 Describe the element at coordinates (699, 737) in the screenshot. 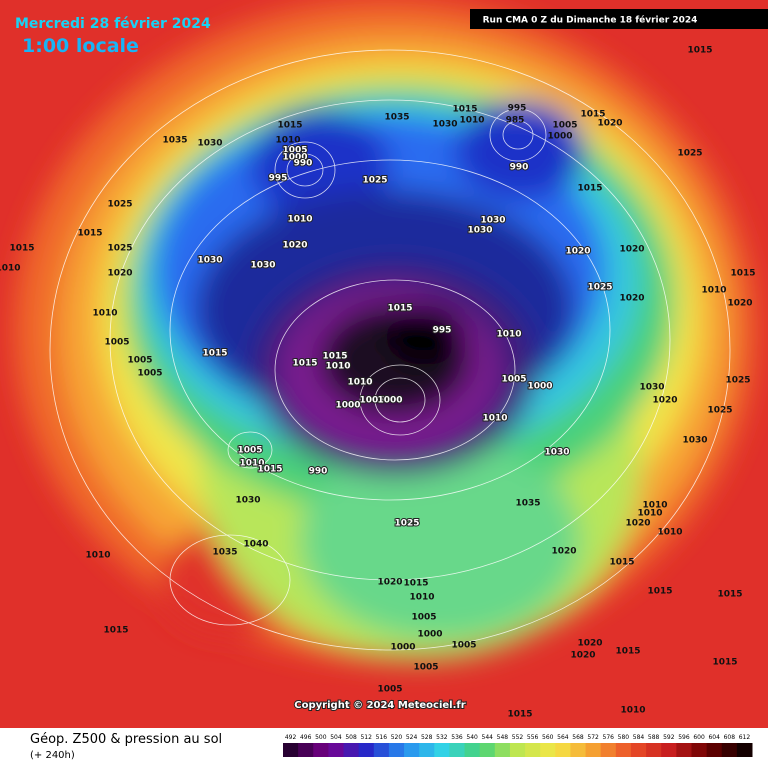

I see `scale-label: 600` at that location.